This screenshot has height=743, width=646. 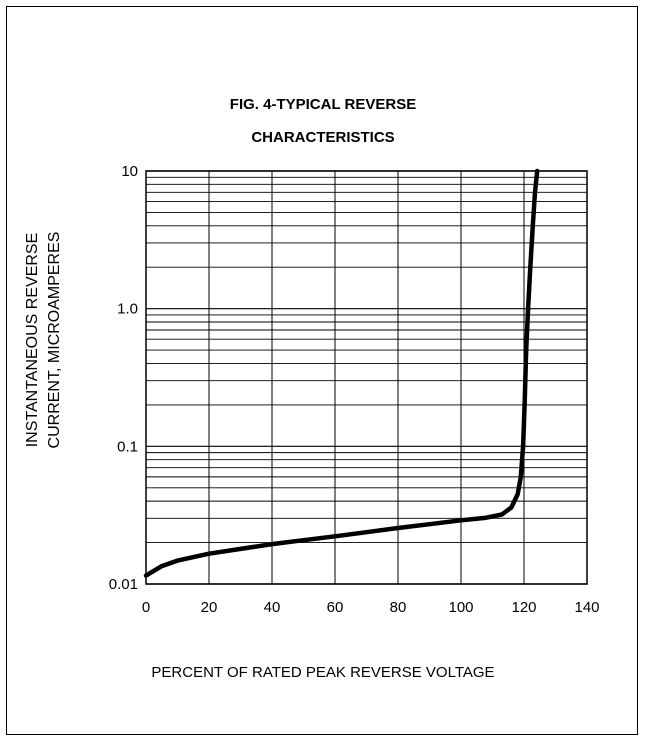 I want to click on x-tick-label-0: 0, so click(x=146, y=607).